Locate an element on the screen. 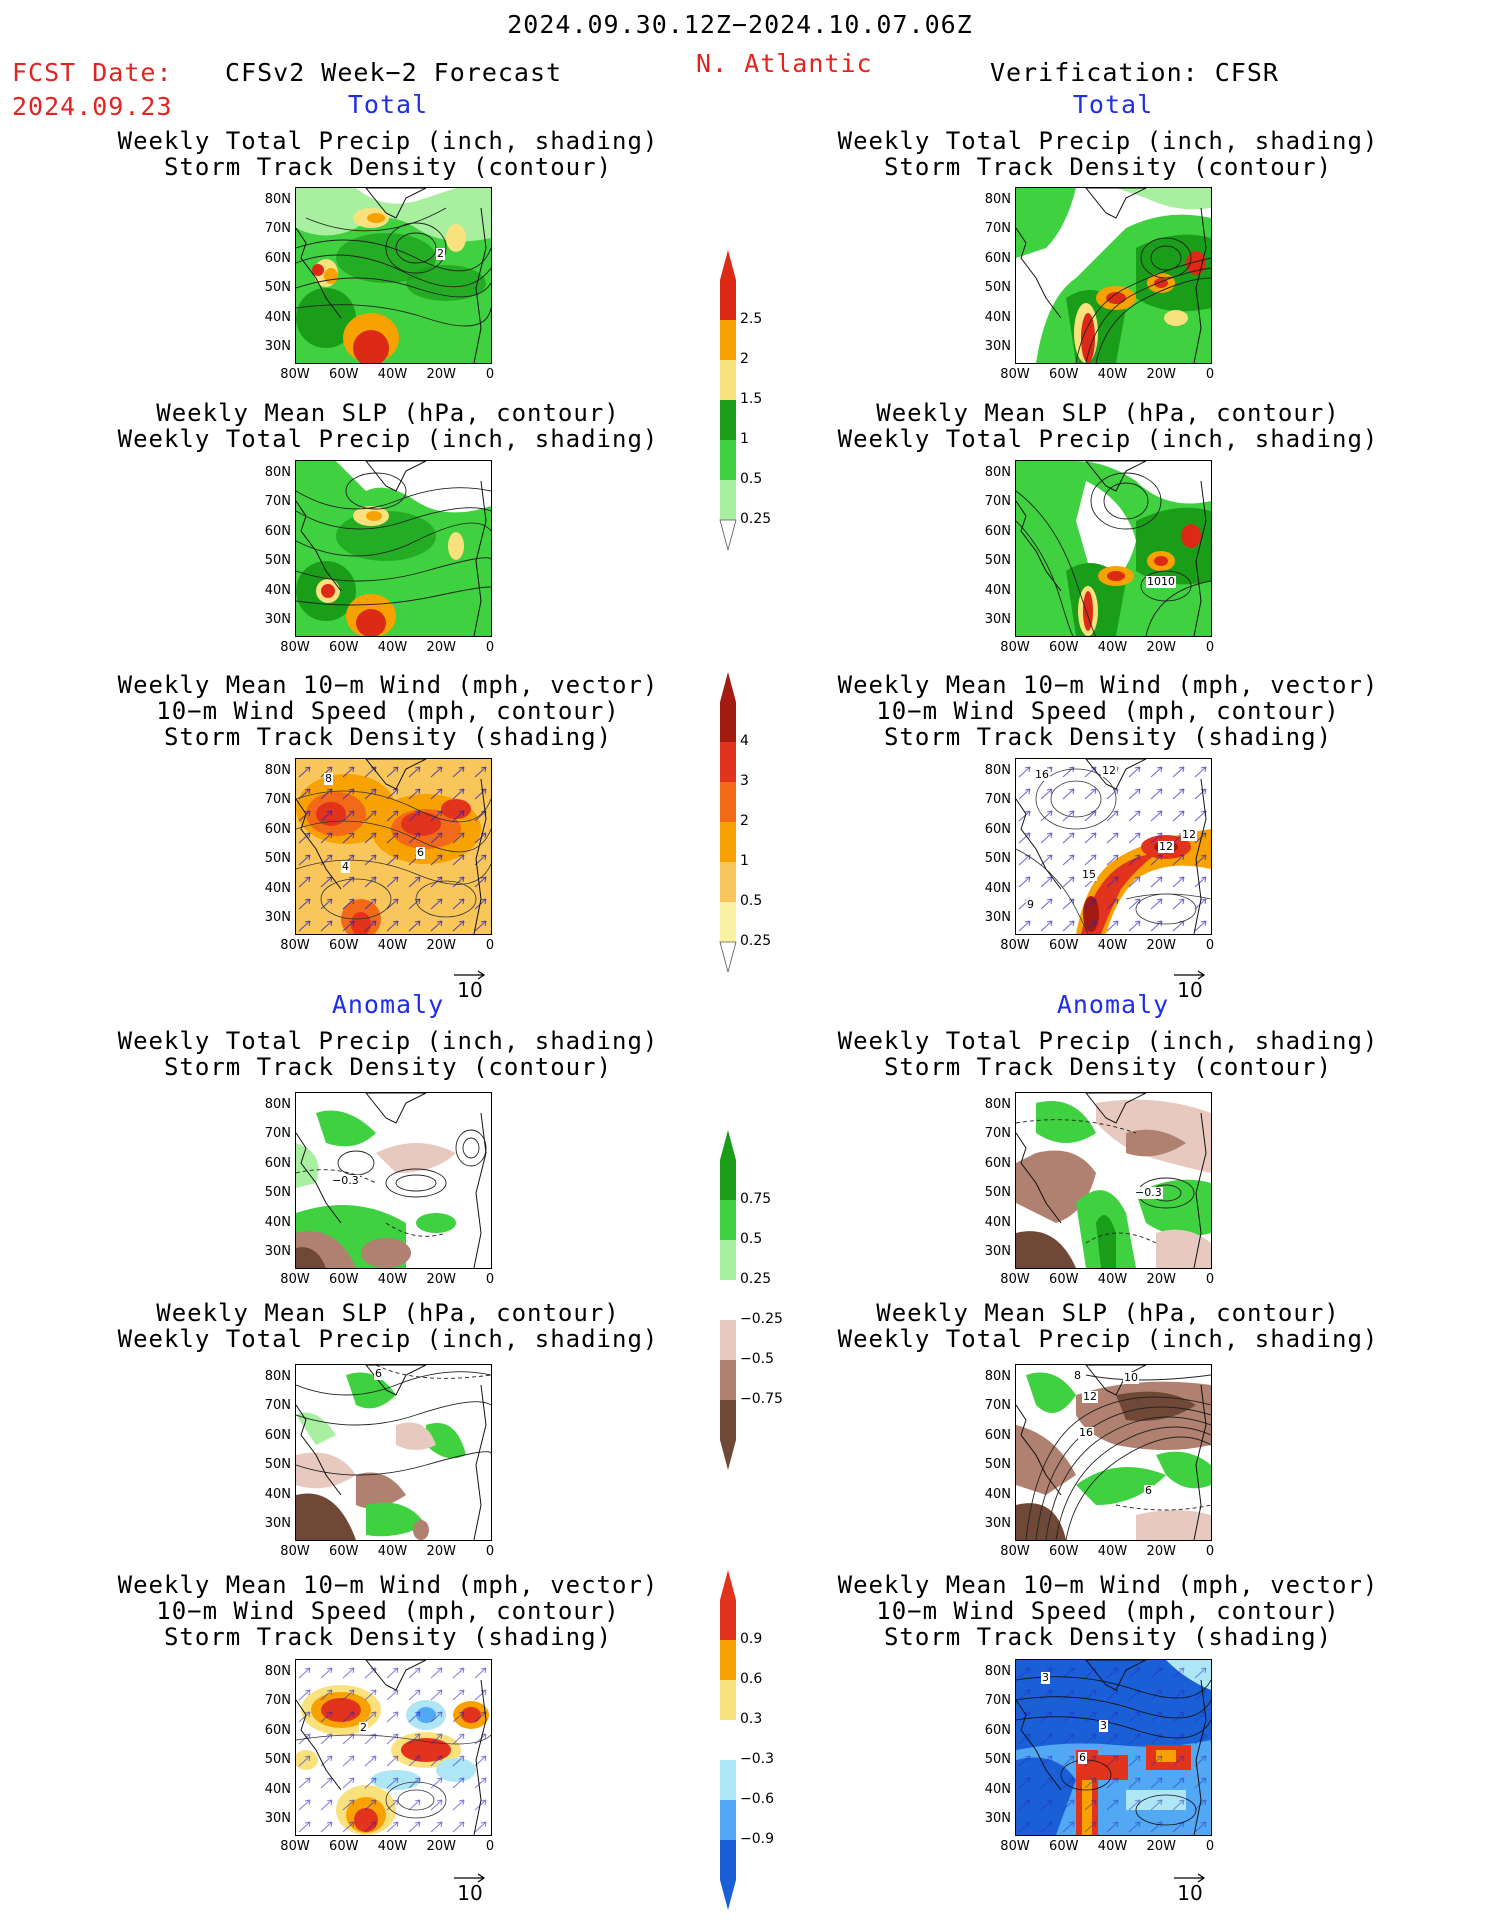 This screenshot has width=1487, height=1925. colorbar-label: 0.25 is located at coordinates (756, 941).